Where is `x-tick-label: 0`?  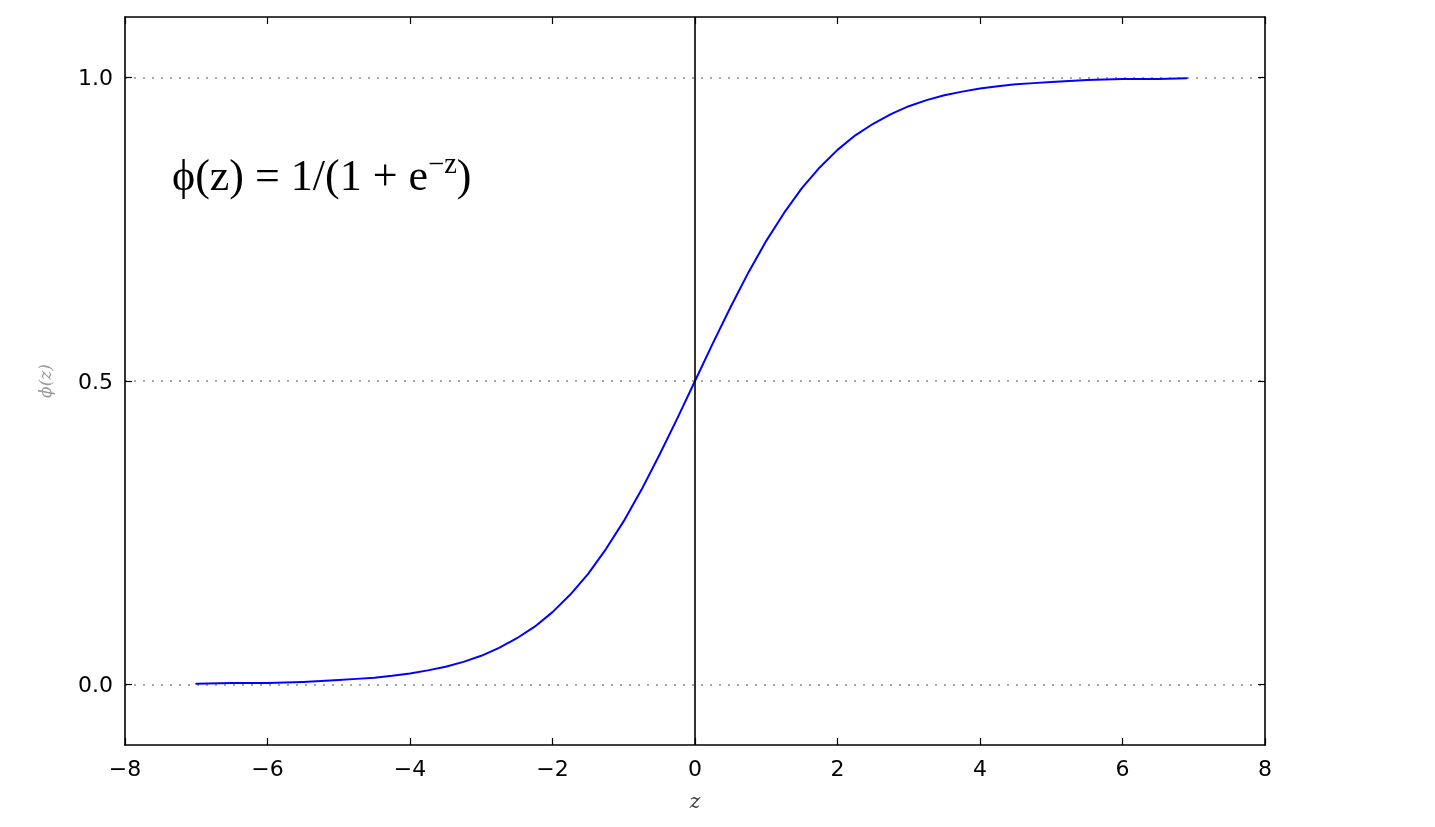
x-tick-label: 0 is located at coordinates (695, 768).